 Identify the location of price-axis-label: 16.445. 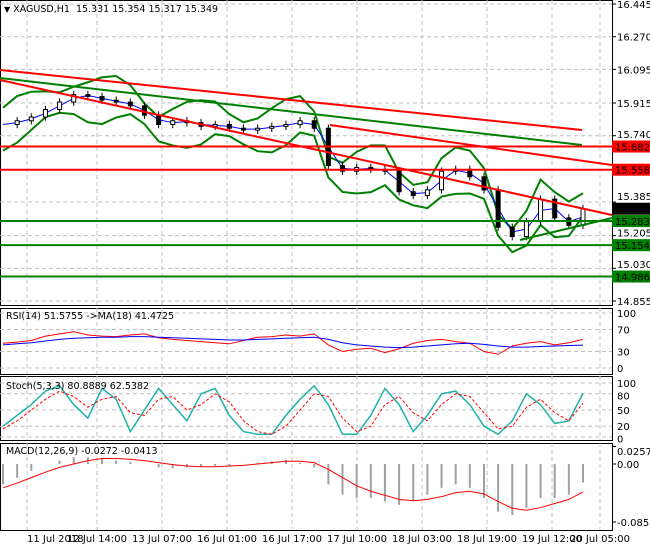
(633, 5).